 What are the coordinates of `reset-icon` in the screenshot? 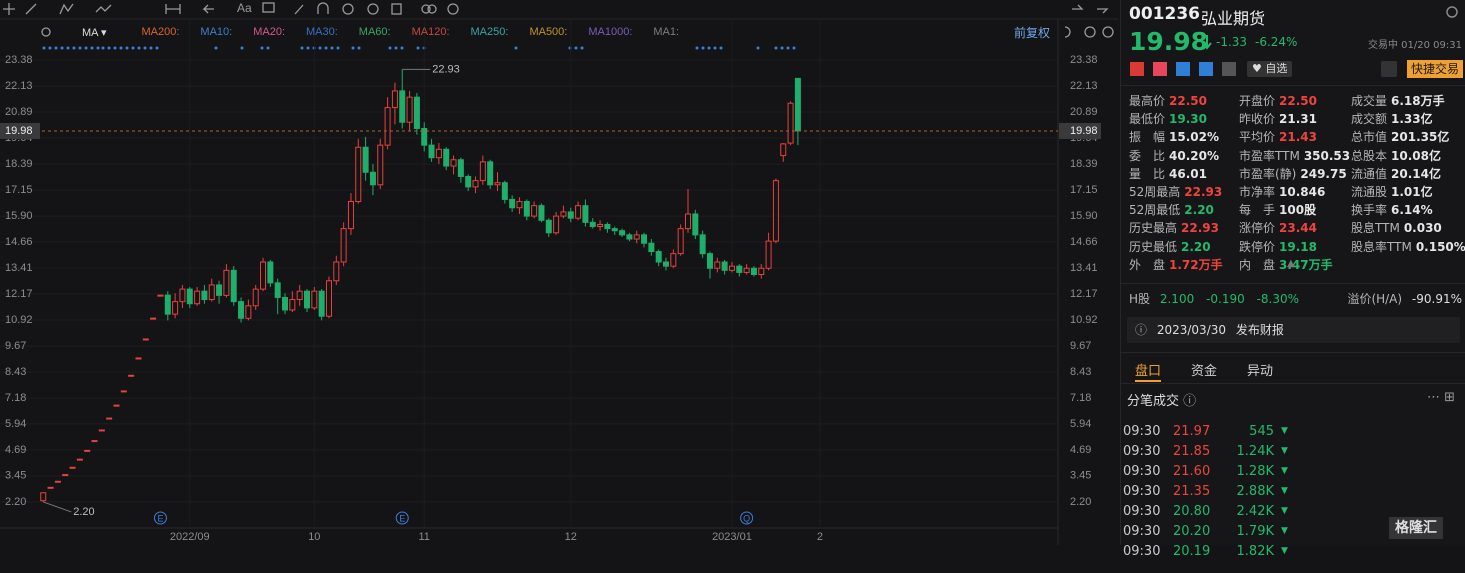 It's located at (1067, 32).